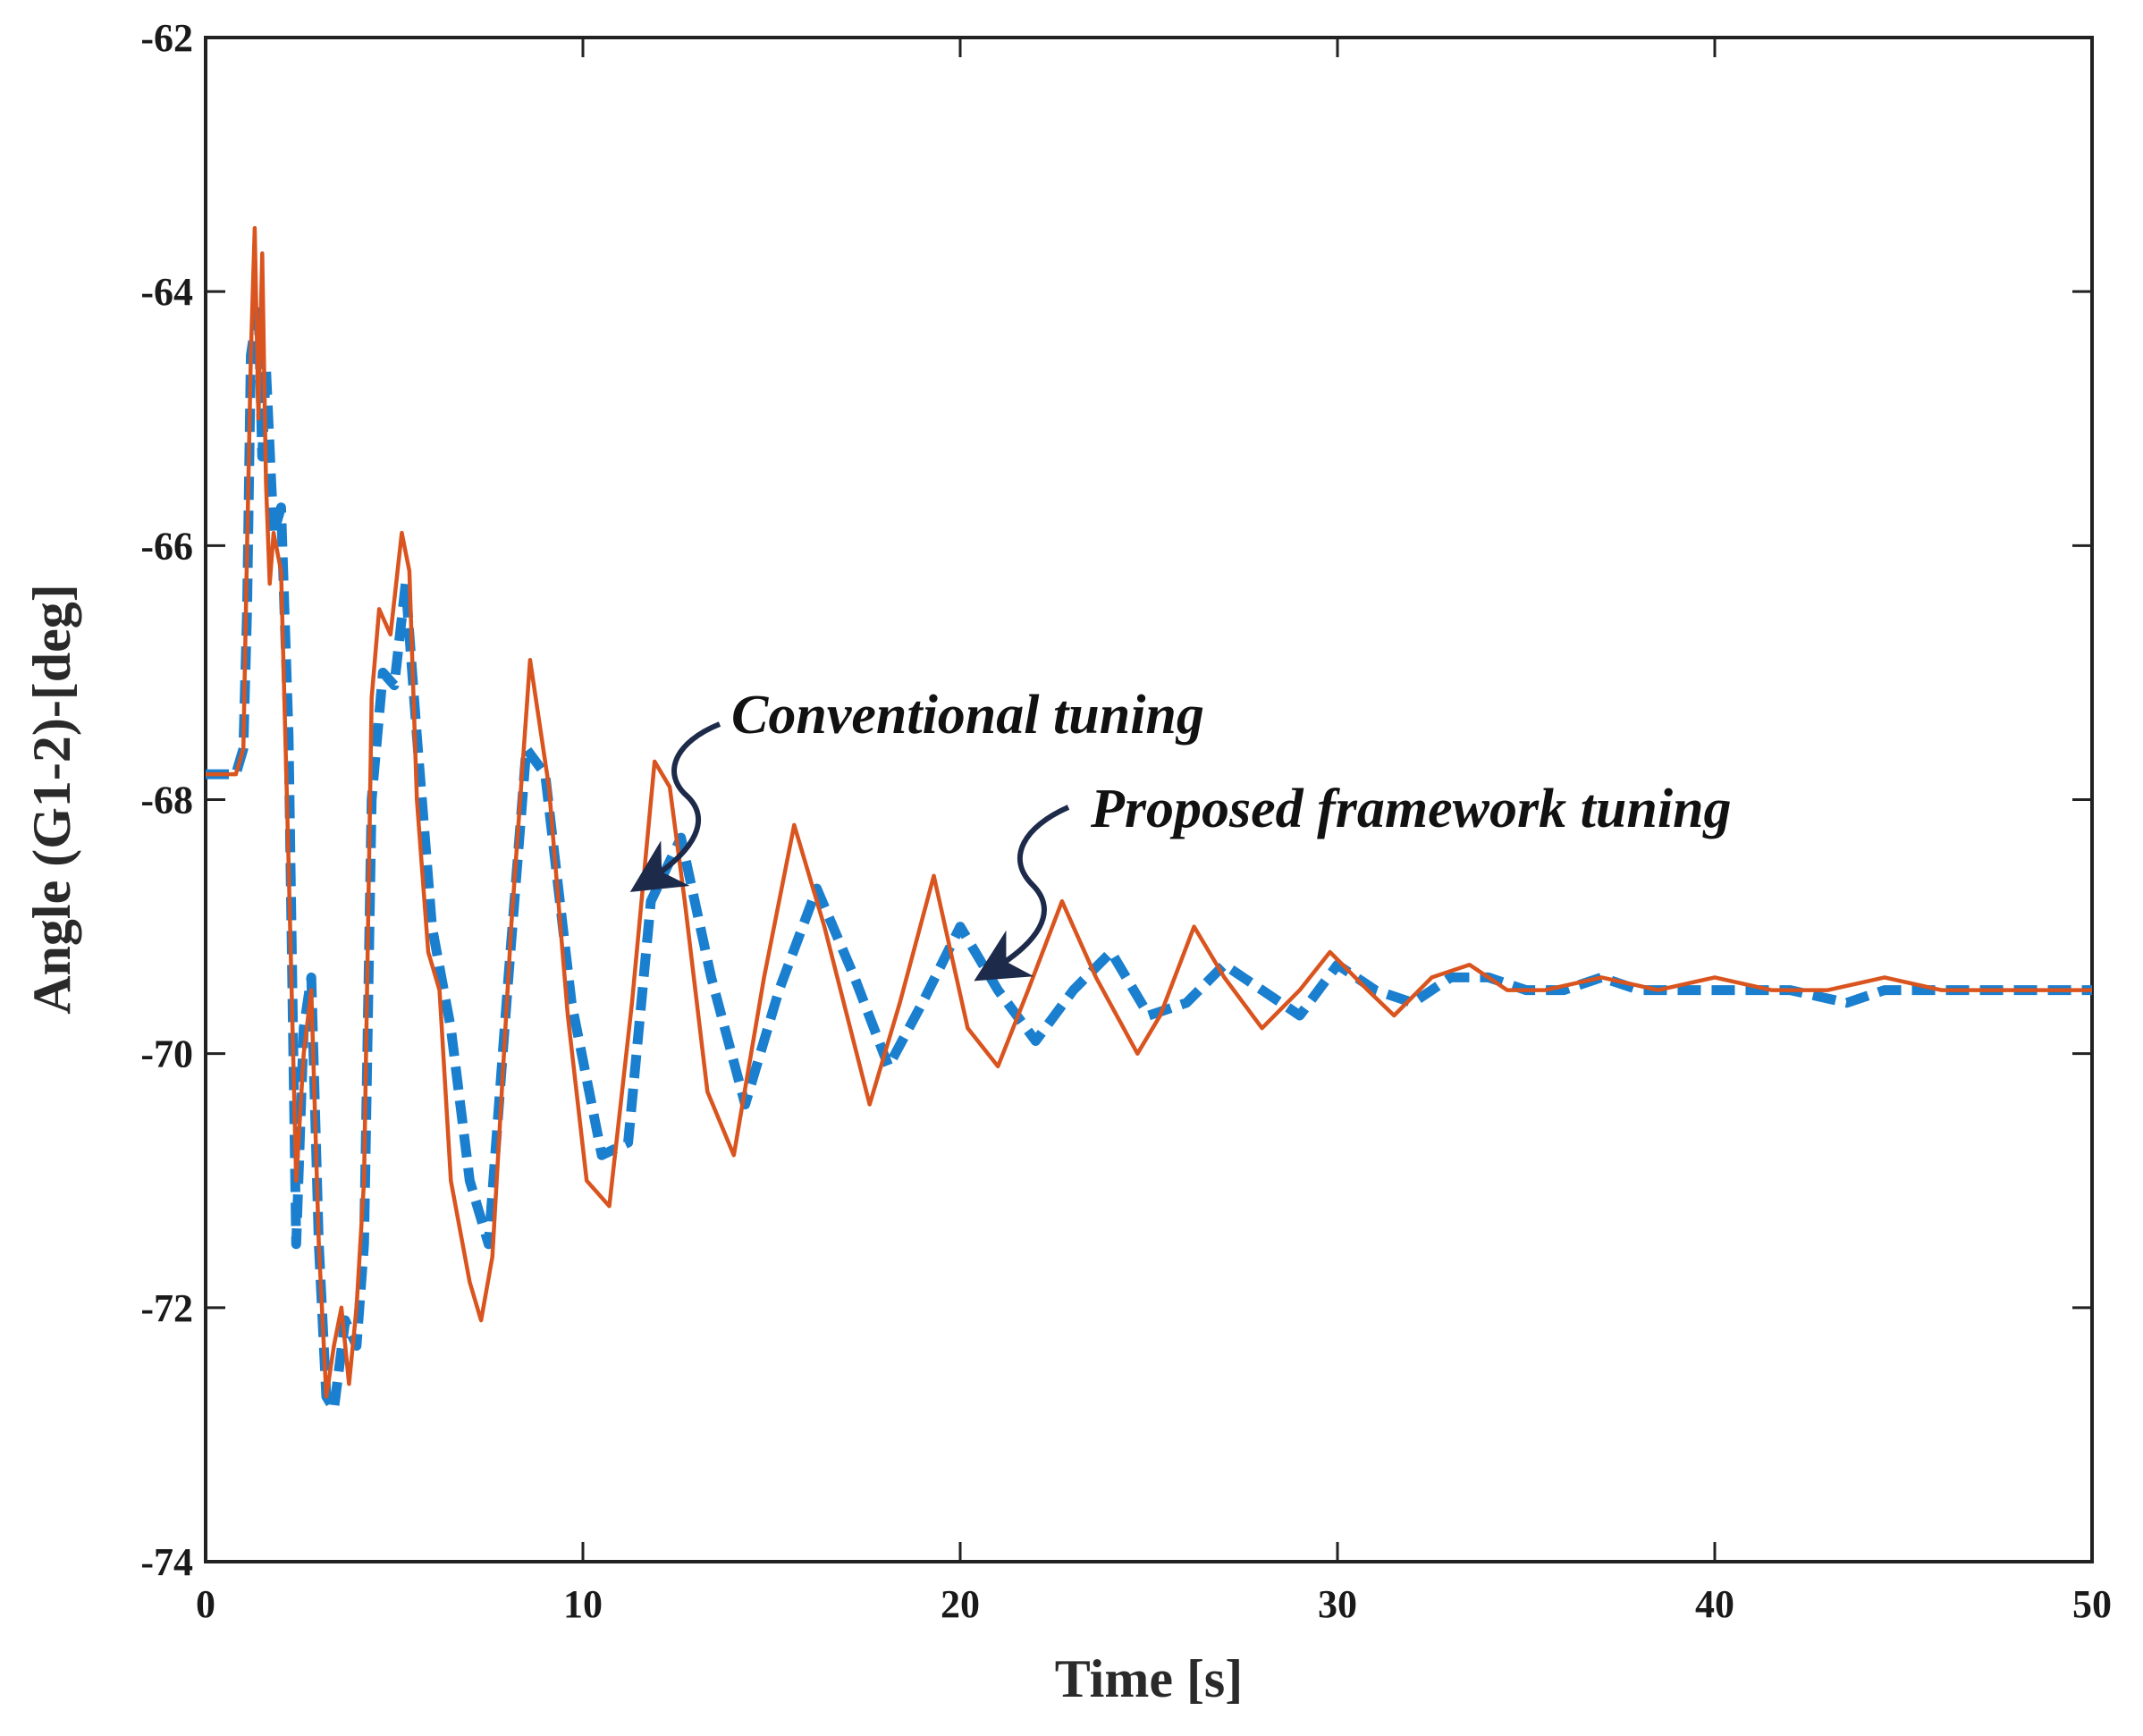 The height and width of the screenshot is (1736, 2143). What do you see at coordinates (1411, 809) in the screenshot?
I see `annotation-proposed-label: Proposed framework tuning` at bounding box center [1411, 809].